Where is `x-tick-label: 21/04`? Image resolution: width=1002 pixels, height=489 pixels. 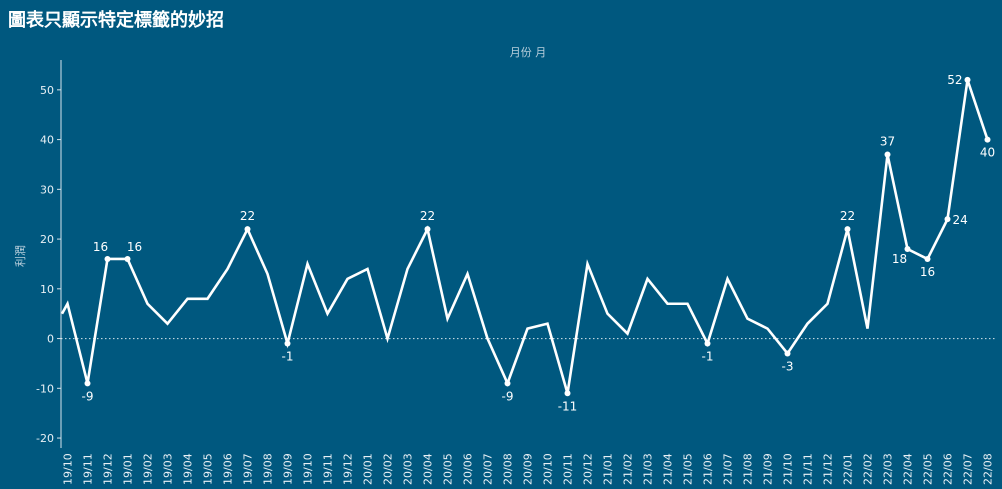
x-tick-label: 21/04 is located at coordinates (668, 469).